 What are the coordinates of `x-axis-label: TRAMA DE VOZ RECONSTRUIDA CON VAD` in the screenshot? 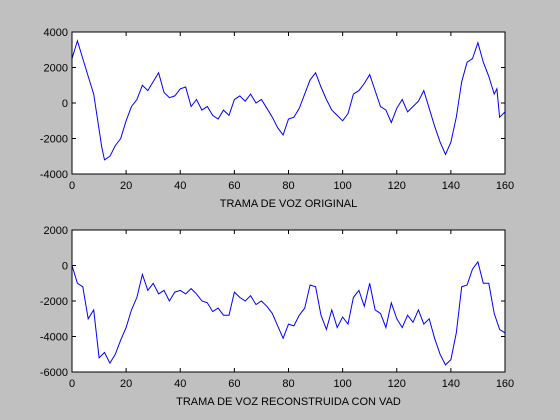 It's located at (288, 402).